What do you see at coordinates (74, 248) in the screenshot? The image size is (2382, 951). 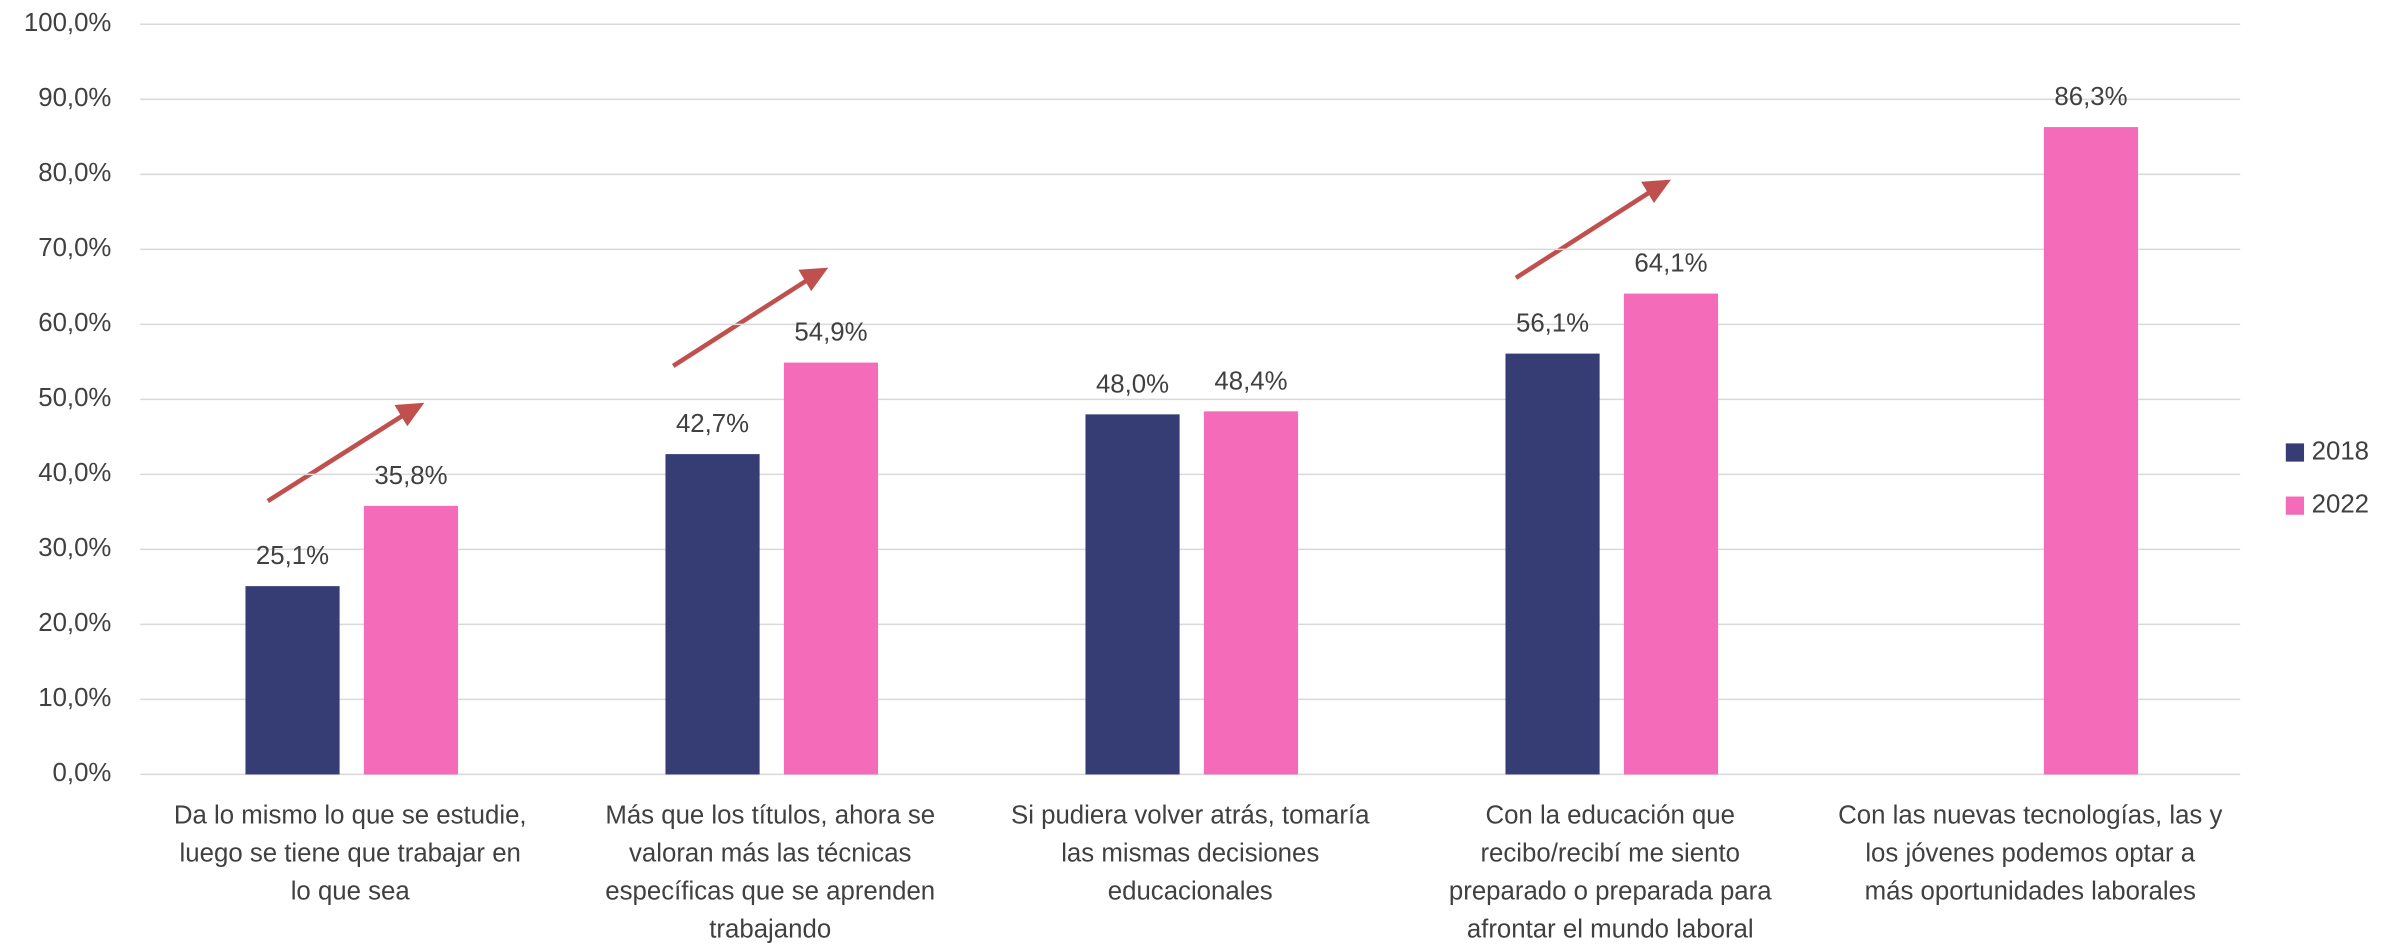 I see `y-tick-label: 70,0%` at bounding box center [74, 248].